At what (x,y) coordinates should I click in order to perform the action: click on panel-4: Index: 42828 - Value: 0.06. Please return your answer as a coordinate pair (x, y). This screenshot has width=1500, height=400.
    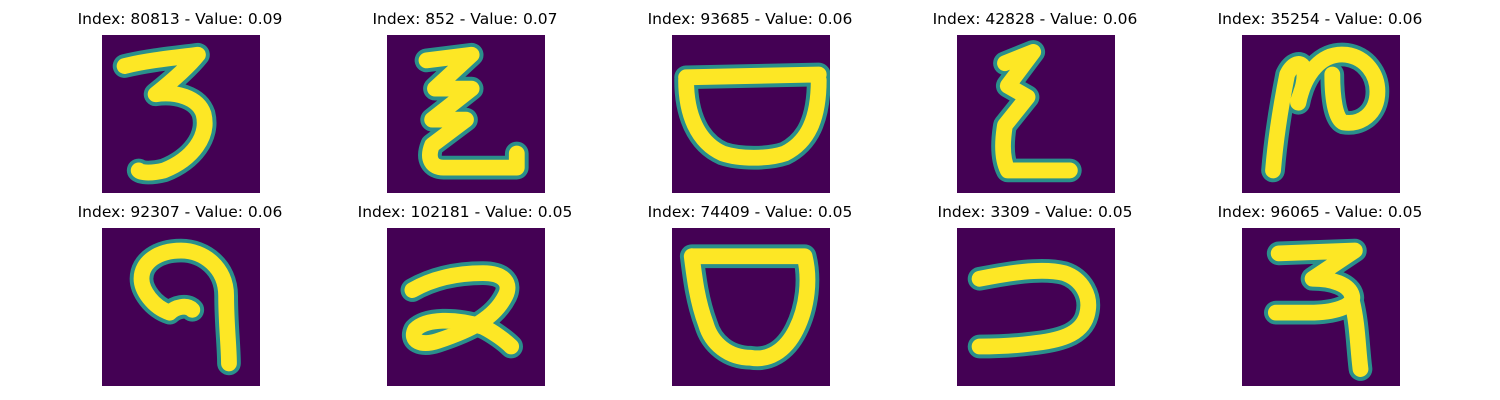
    Looking at the image, I should click on (1035, 100).